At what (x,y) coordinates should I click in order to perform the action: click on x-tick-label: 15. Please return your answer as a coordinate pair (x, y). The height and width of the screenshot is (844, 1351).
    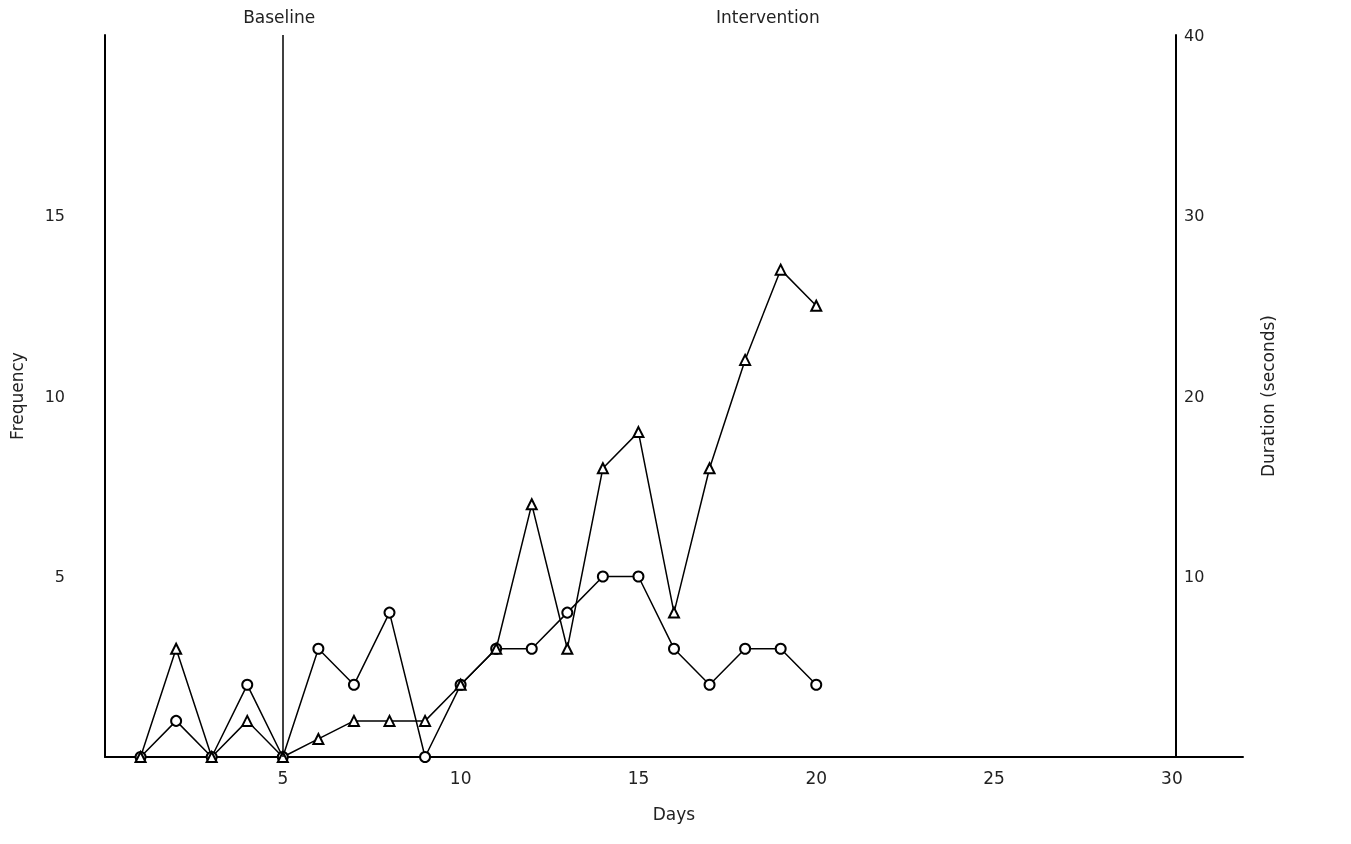
    Looking at the image, I should click on (638, 777).